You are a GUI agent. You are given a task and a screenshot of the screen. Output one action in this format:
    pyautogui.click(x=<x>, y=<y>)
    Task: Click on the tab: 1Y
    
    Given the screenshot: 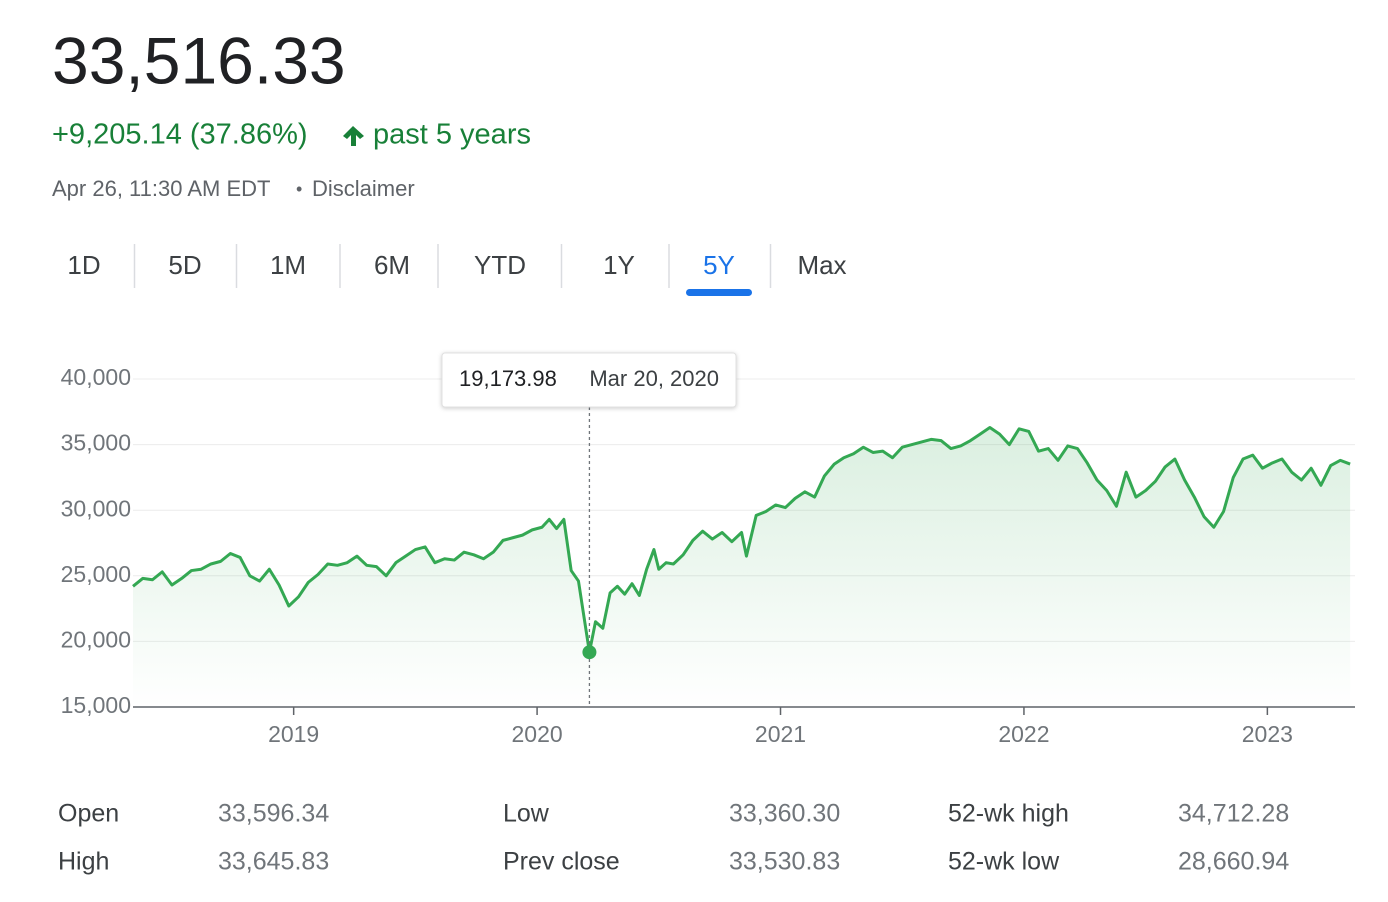 What is the action you would take?
    pyautogui.click(x=619, y=265)
    